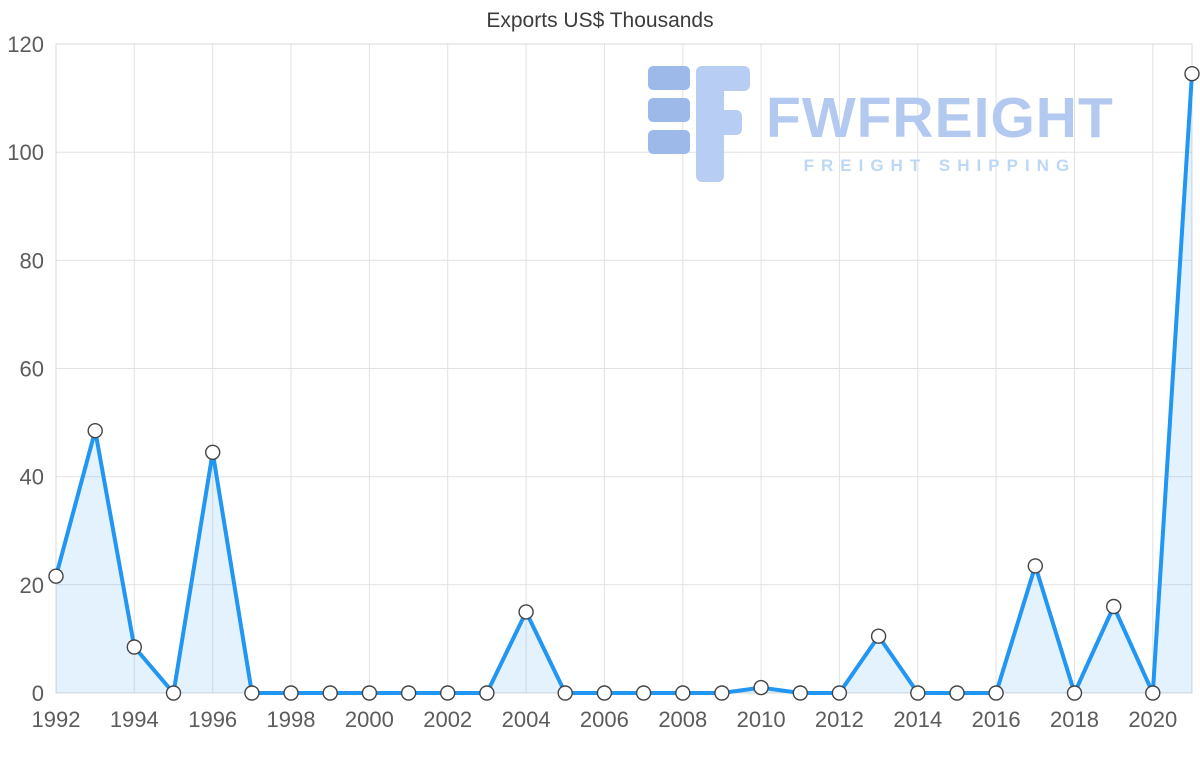  Describe the element at coordinates (604, 719) in the screenshot. I see `x-tick-label: 2006` at that location.